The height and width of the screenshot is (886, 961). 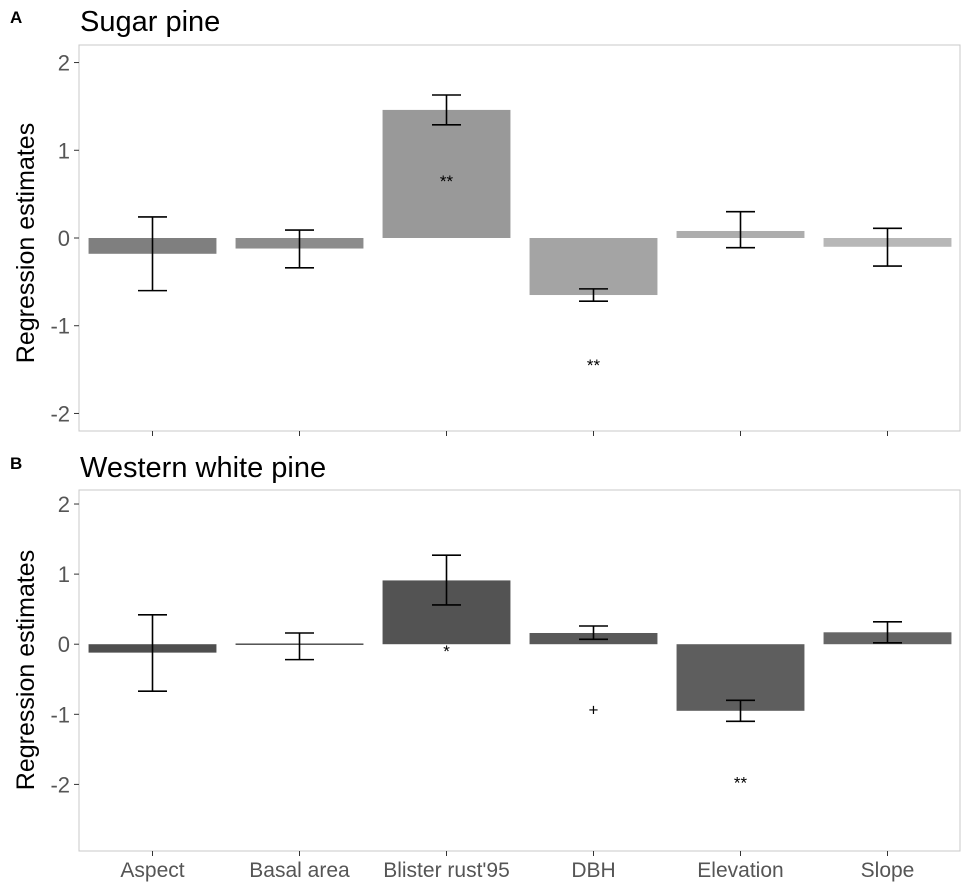 I want to click on bar-dbh, so click(x=593, y=267).